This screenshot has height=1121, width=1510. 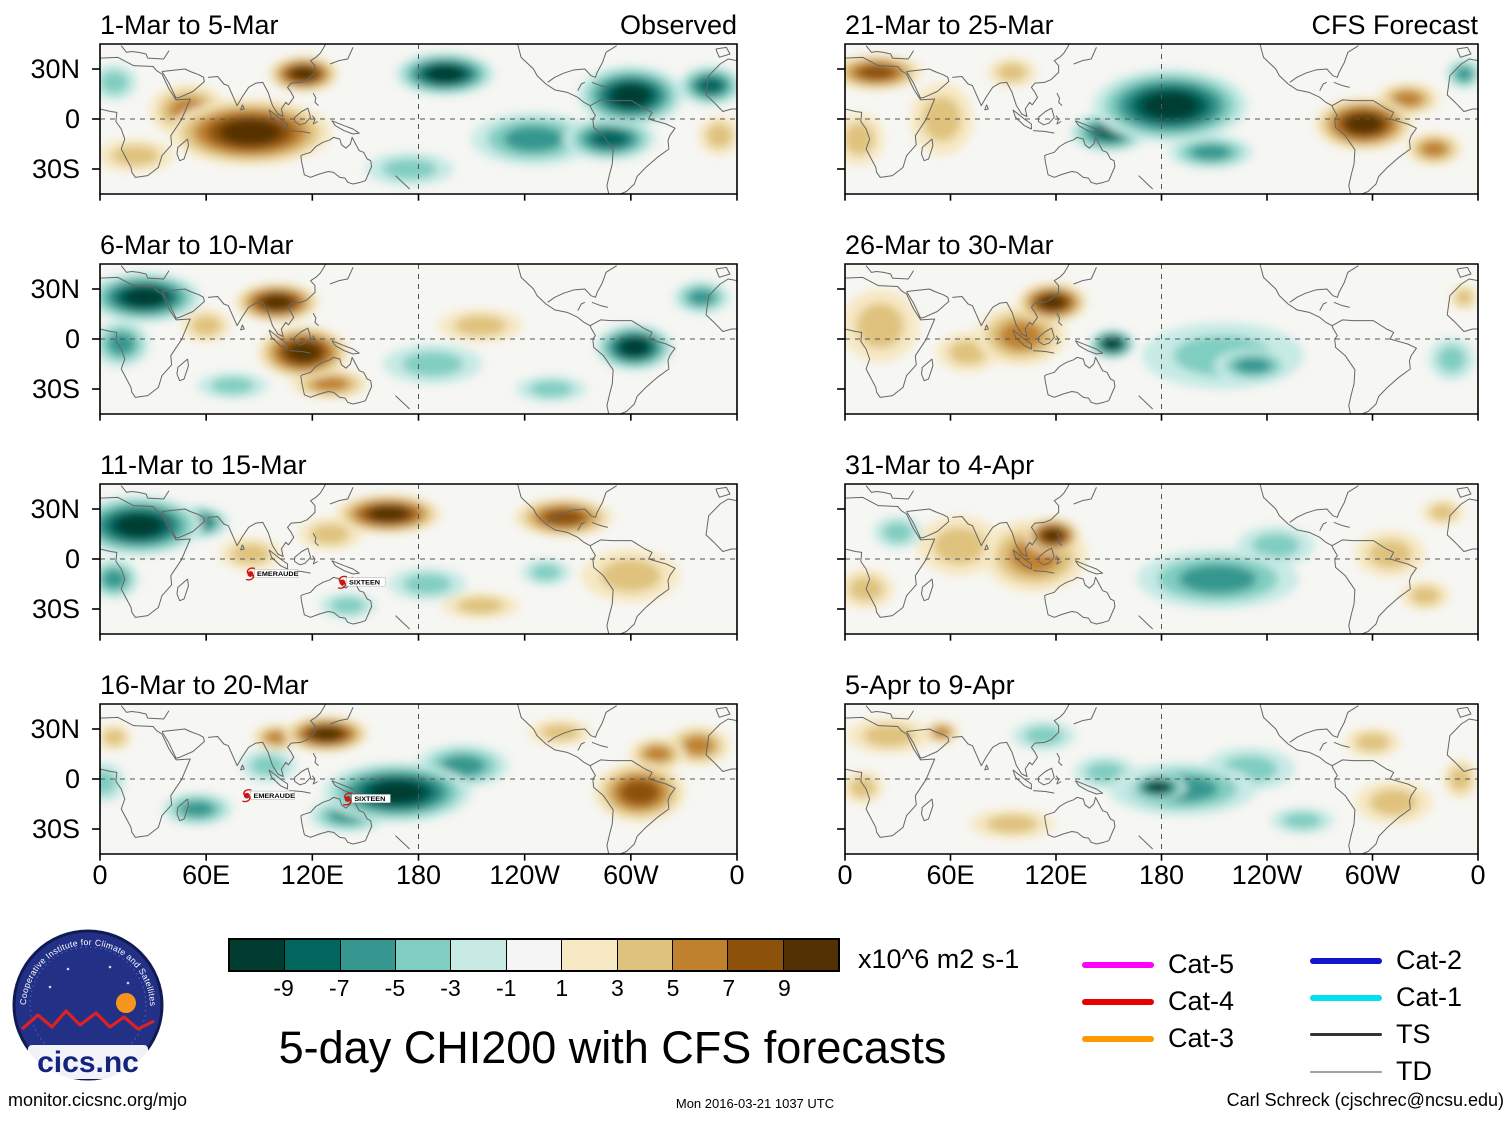 I want to click on panel-title: 26-Mar to 30-Mar, so click(x=949, y=245).